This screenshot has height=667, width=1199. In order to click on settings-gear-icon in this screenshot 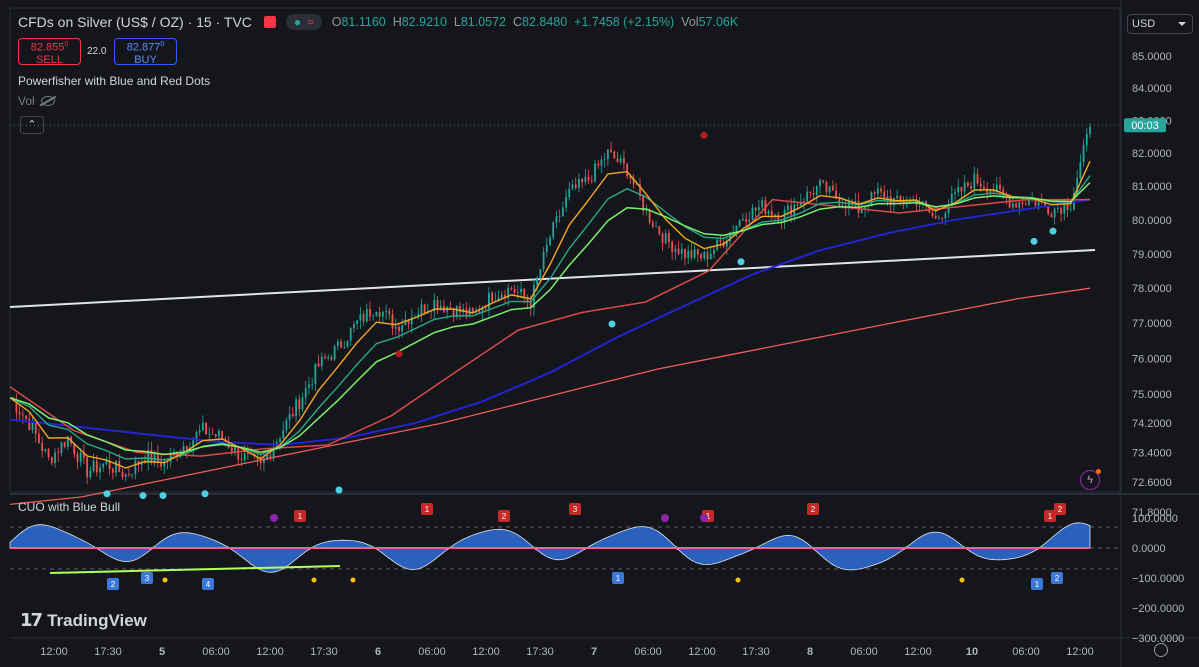, I will do `click(1161, 650)`.